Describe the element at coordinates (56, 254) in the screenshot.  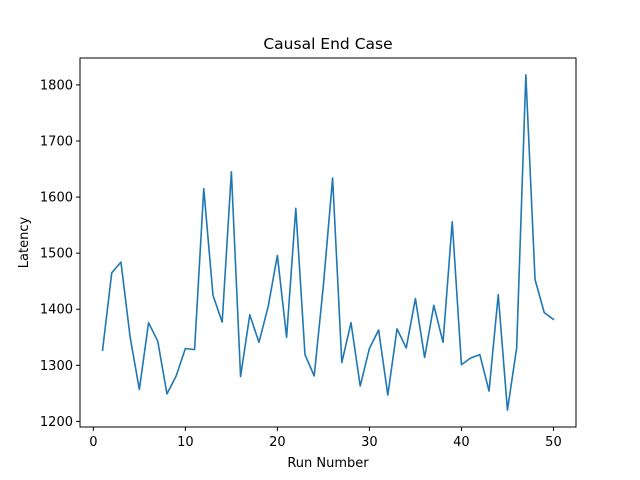
I see `y-tick-label: 1500` at that location.